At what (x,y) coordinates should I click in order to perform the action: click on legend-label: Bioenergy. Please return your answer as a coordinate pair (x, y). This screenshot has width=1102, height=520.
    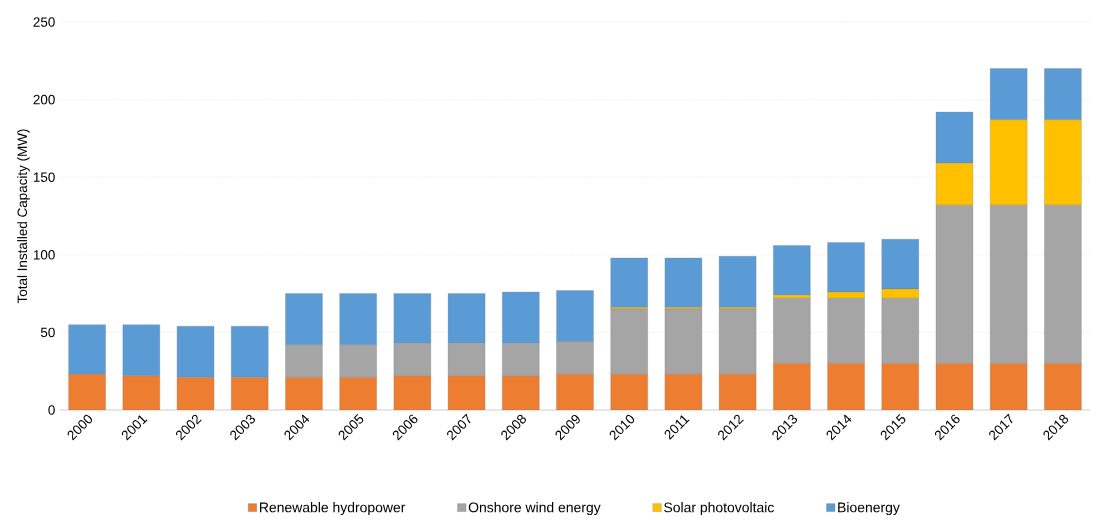
    Looking at the image, I should click on (869, 509).